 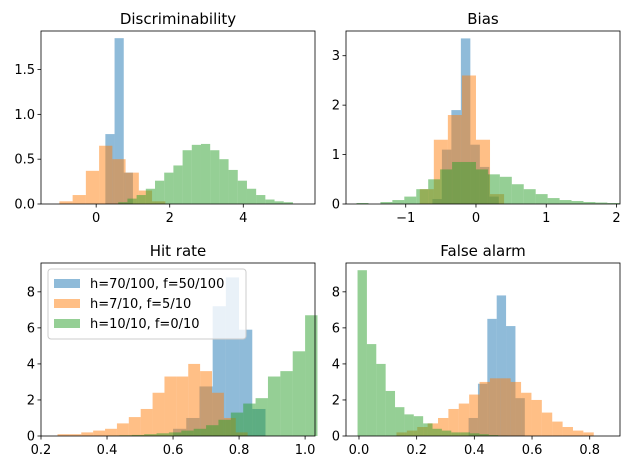 I want to click on x-tick-label: 0.6, so click(x=173, y=450).